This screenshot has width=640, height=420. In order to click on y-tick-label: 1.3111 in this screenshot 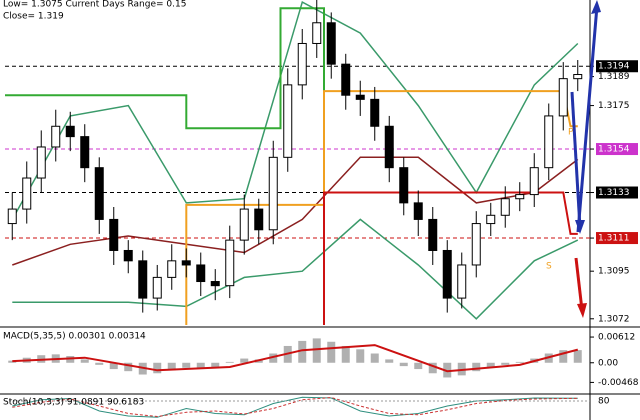, I will do `click(614, 239)`.